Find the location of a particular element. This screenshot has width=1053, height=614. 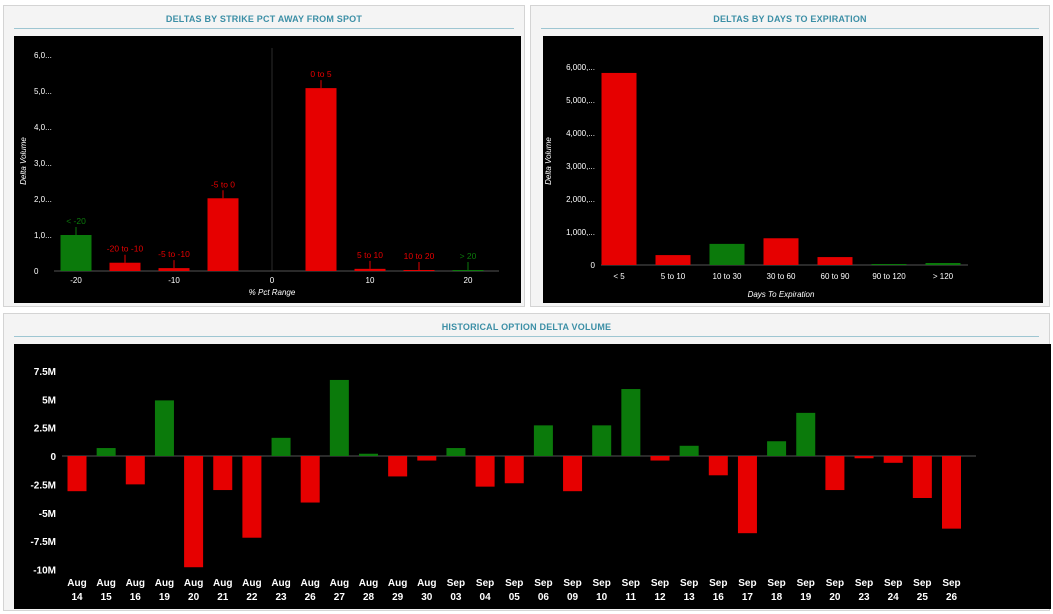

bar-data-label: > 20 is located at coordinates (468, 256).